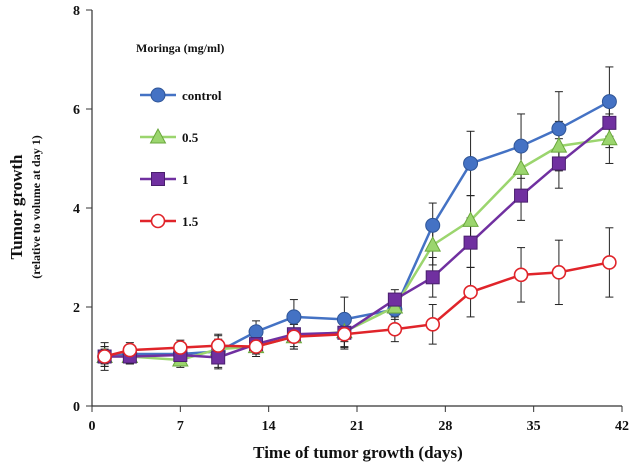 The width and height of the screenshot is (636, 471). What do you see at coordinates (180, 48) in the screenshot?
I see `legend-title: Moringa (mg/ml)` at bounding box center [180, 48].